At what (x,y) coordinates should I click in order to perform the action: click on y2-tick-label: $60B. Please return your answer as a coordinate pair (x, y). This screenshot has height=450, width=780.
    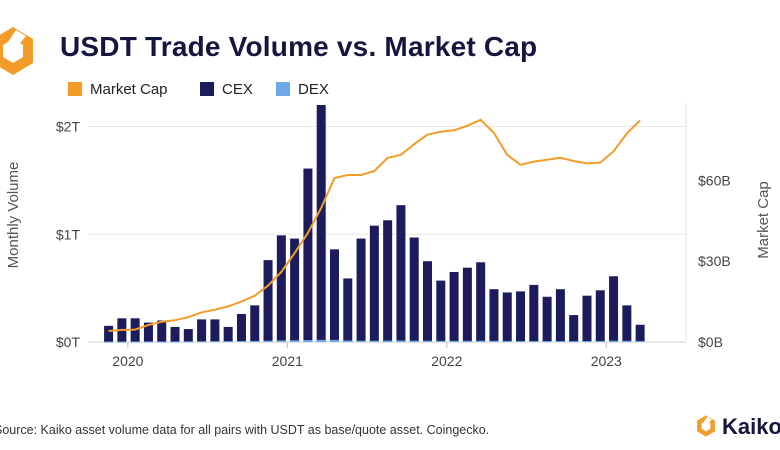
    Looking at the image, I should click on (714, 180).